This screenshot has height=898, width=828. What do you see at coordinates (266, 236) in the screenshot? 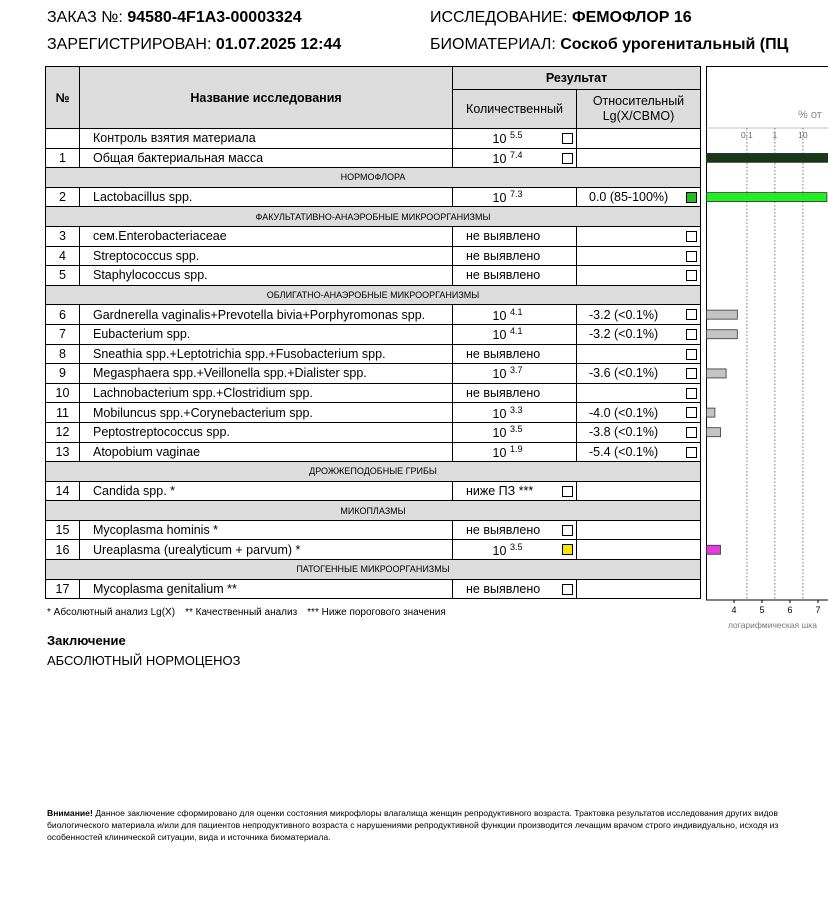
I see `test-name: сем.Enterobacteriaceae` at bounding box center [266, 236].